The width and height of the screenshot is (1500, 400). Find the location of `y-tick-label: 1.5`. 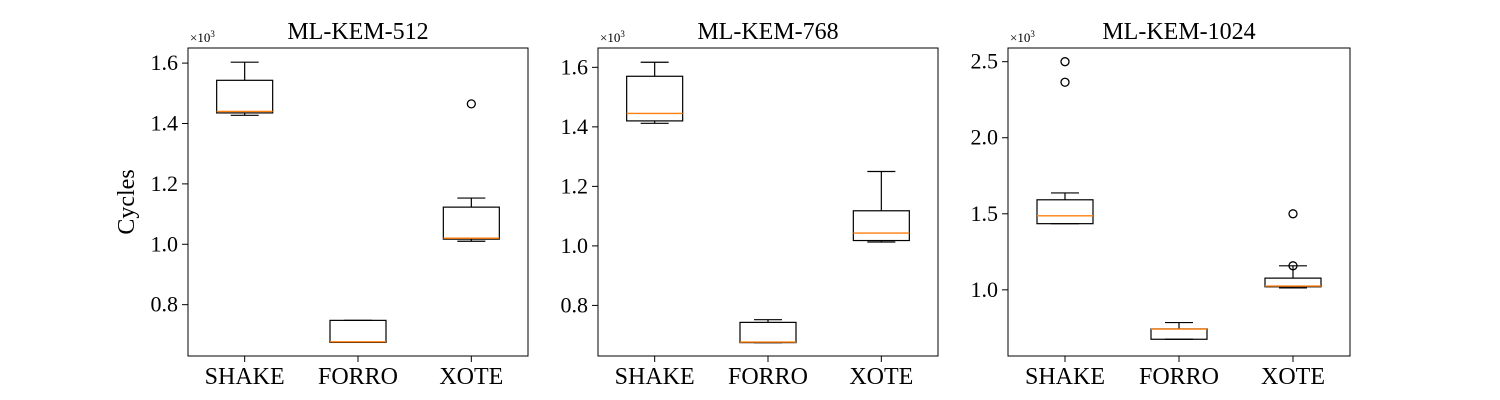

y-tick-label: 1.5 is located at coordinates (985, 213).